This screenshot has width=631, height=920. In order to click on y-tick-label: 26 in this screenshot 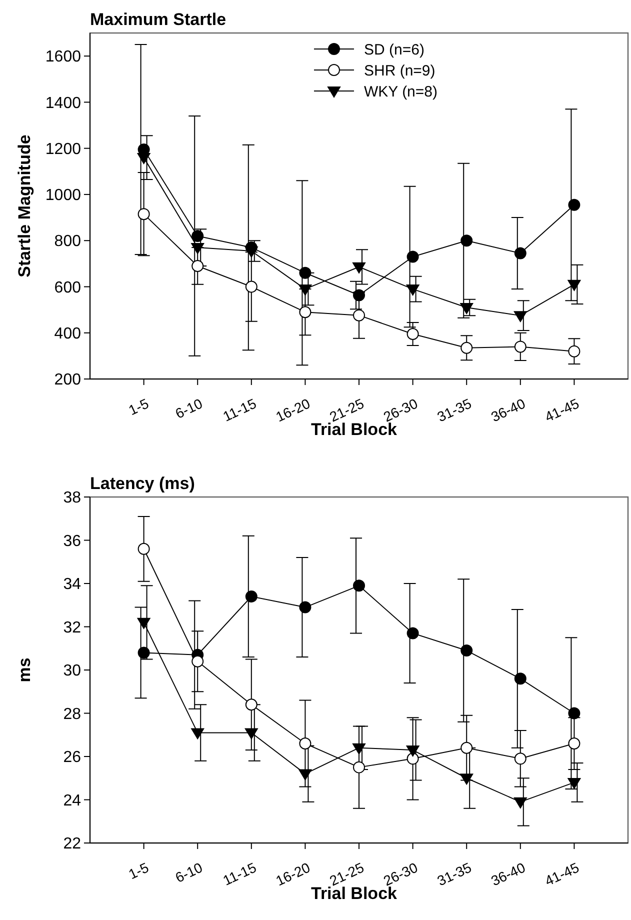, I will do `click(72, 757)`.